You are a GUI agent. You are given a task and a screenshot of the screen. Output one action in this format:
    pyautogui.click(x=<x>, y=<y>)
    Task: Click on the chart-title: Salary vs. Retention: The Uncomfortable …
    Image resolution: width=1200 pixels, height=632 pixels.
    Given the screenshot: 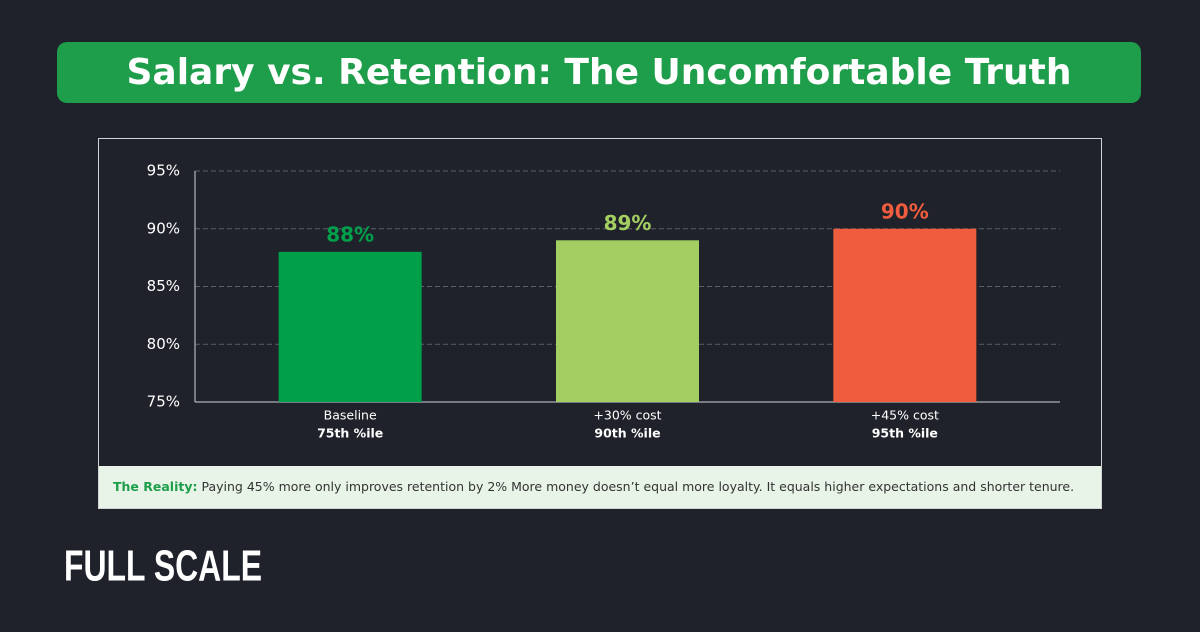 What is the action you would take?
    pyautogui.click(x=598, y=72)
    